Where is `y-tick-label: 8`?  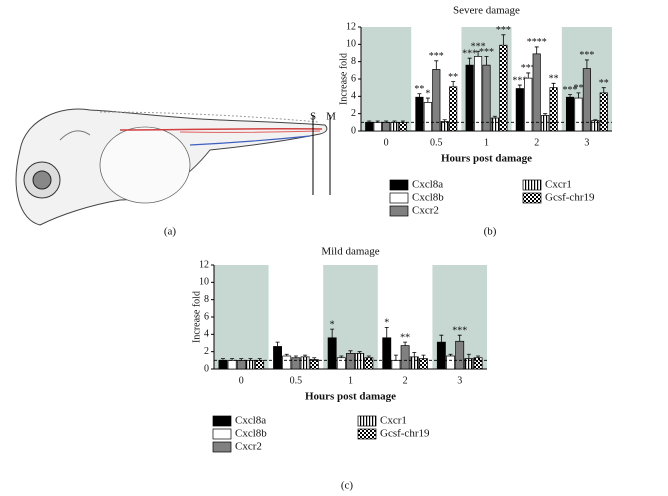
y-tick-label: 8 is located at coordinates (353, 61).